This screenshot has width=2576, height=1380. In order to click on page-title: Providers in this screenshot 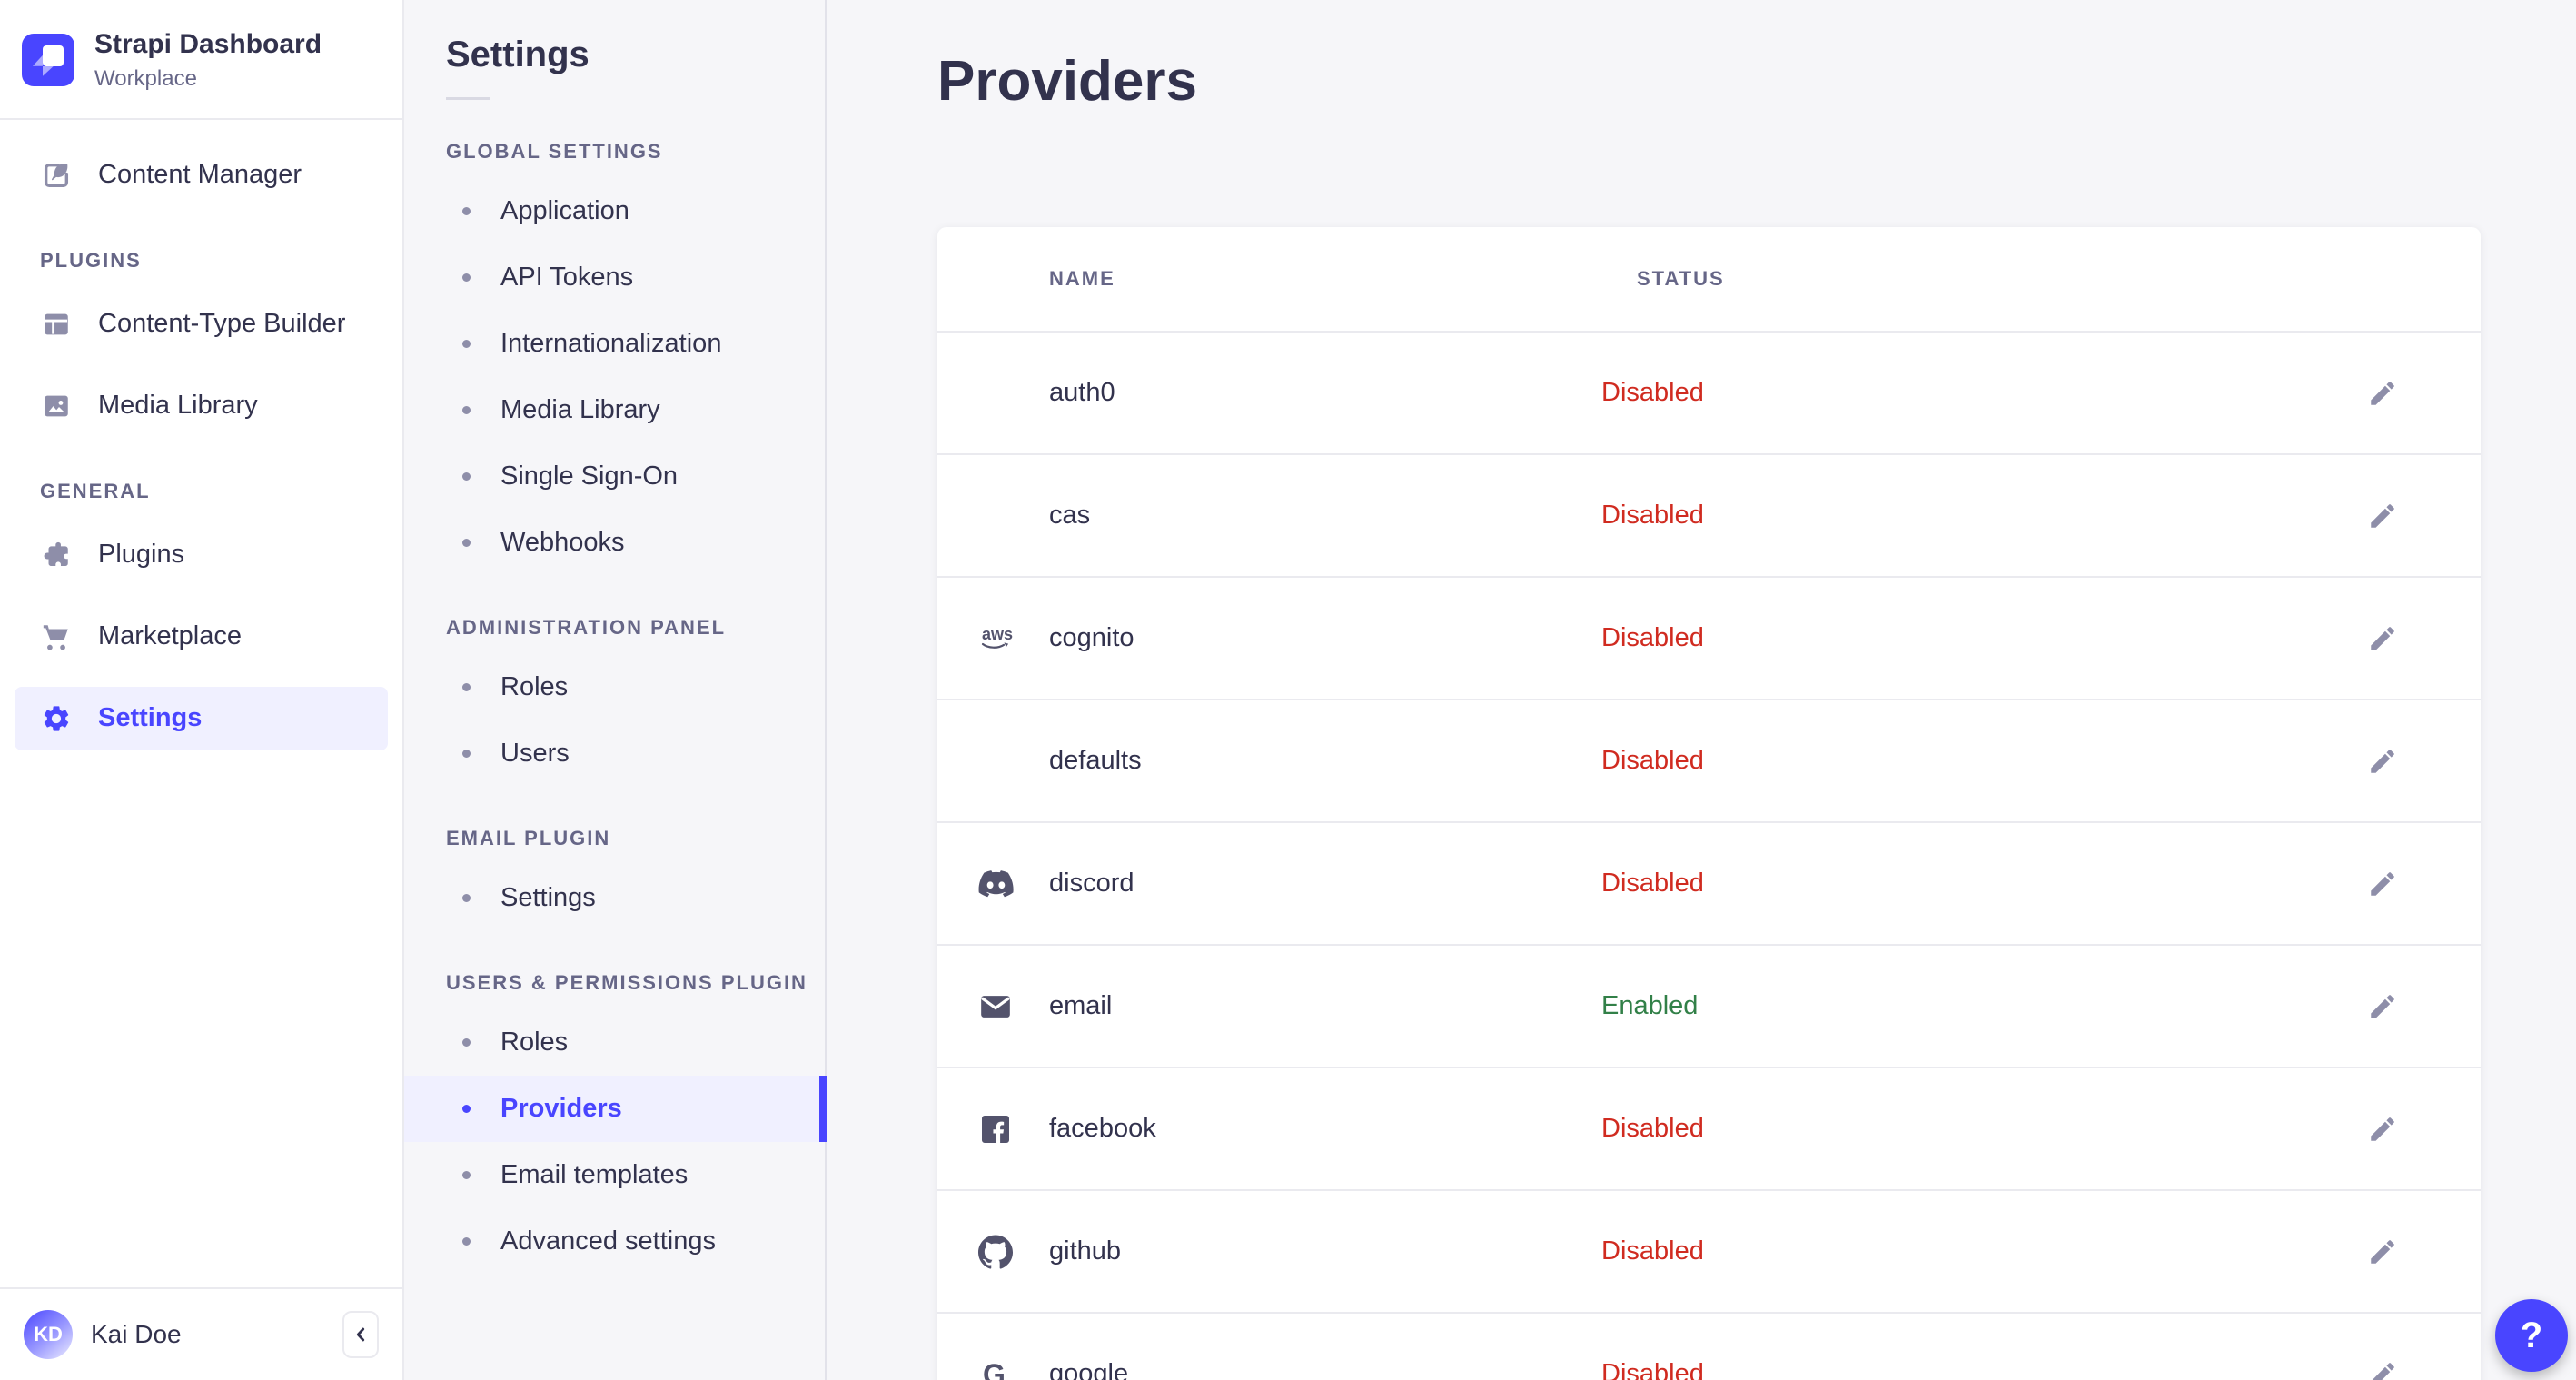, I will do `click(1067, 81)`.